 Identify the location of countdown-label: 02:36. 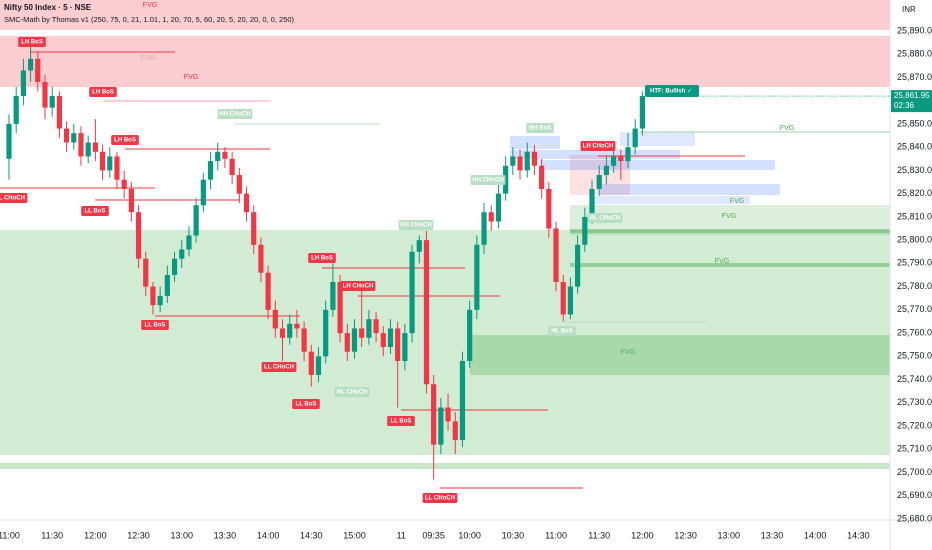
(904, 105).